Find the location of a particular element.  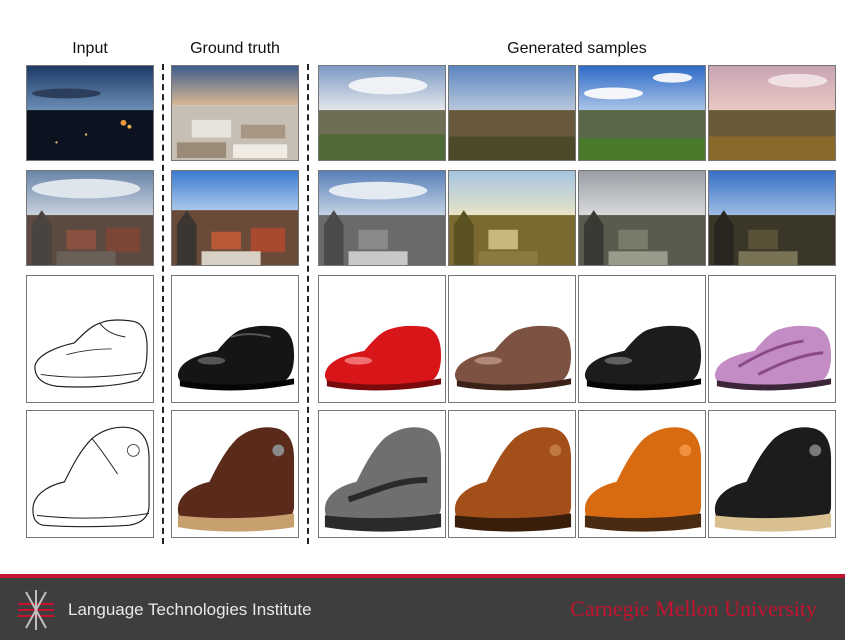

lti-logo-icon is located at coordinates (36, 610).